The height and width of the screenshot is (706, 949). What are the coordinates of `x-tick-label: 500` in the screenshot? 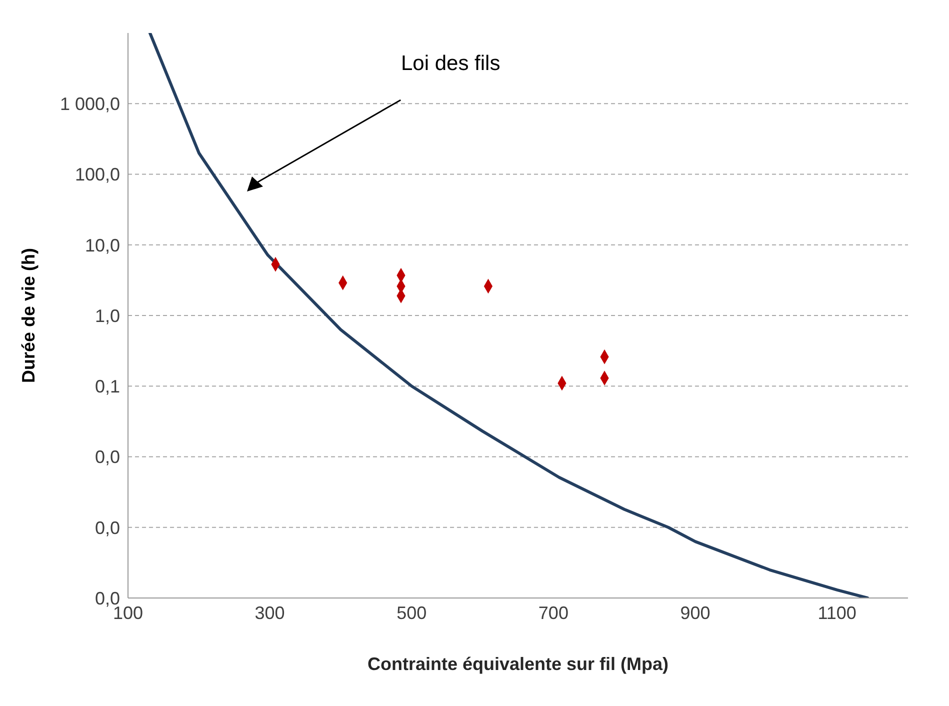 It's located at (411, 612).